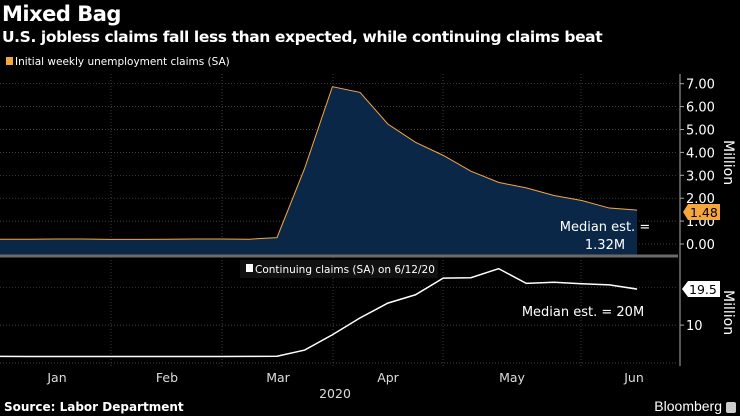 Image resolution: width=740 pixels, height=416 pixels. Describe the element at coordinates (56, 377) in the screenshot. I see `x-tick-label: Jan` at that location.